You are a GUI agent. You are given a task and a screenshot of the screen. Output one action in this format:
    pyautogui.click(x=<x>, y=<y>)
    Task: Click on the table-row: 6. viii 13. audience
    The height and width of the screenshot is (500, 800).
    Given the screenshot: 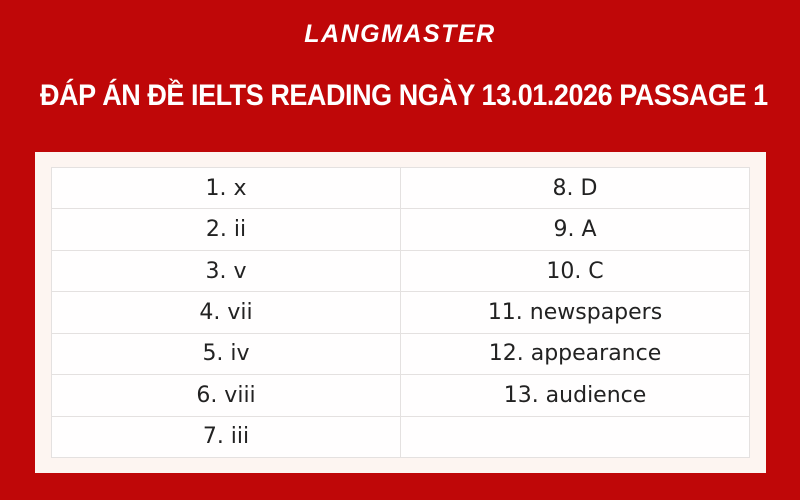 What is the action you would take?
    pyautogui.click(x=400, y=395)
    